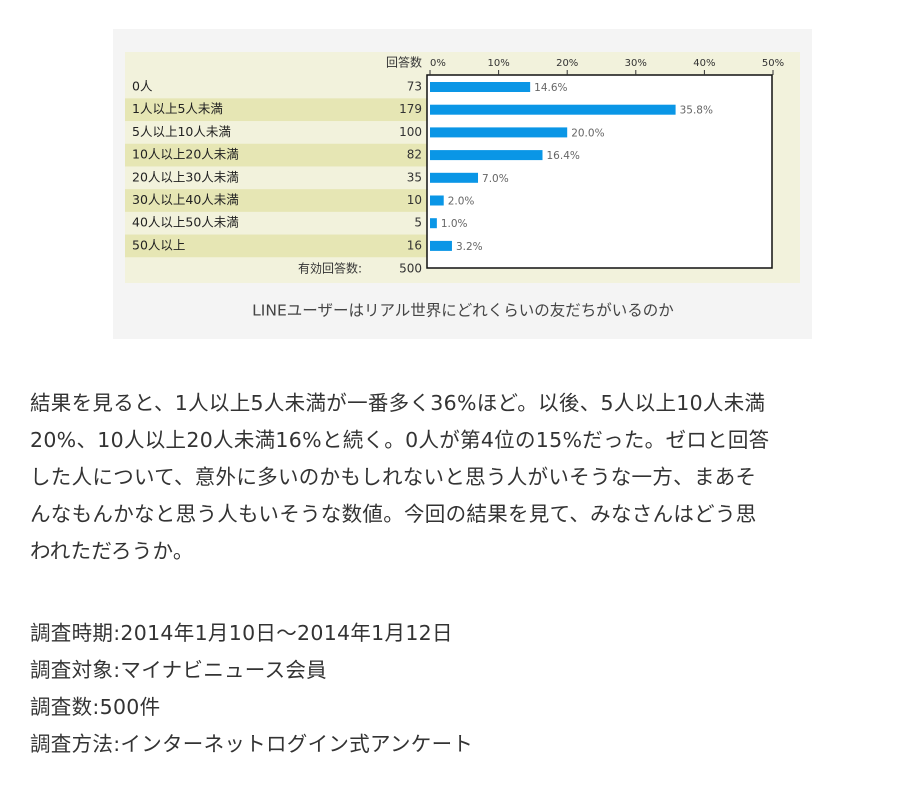  Describe the element at coordinates (398, 403) in the screenshot. I see `text-line: 結果を見ると、1人以上5人未満が一番多く36%ほど。以後、5人以上10人未満` at that location.